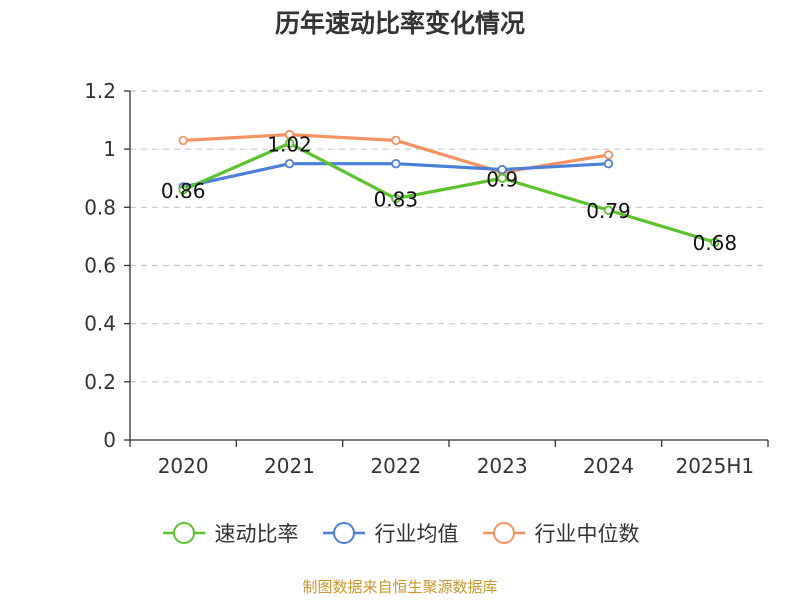  What do you see at coordinates (399, 23) in the screenshot?
I see `chart-title: 历年速动比率变化情况` at bounding box center [399, 23].